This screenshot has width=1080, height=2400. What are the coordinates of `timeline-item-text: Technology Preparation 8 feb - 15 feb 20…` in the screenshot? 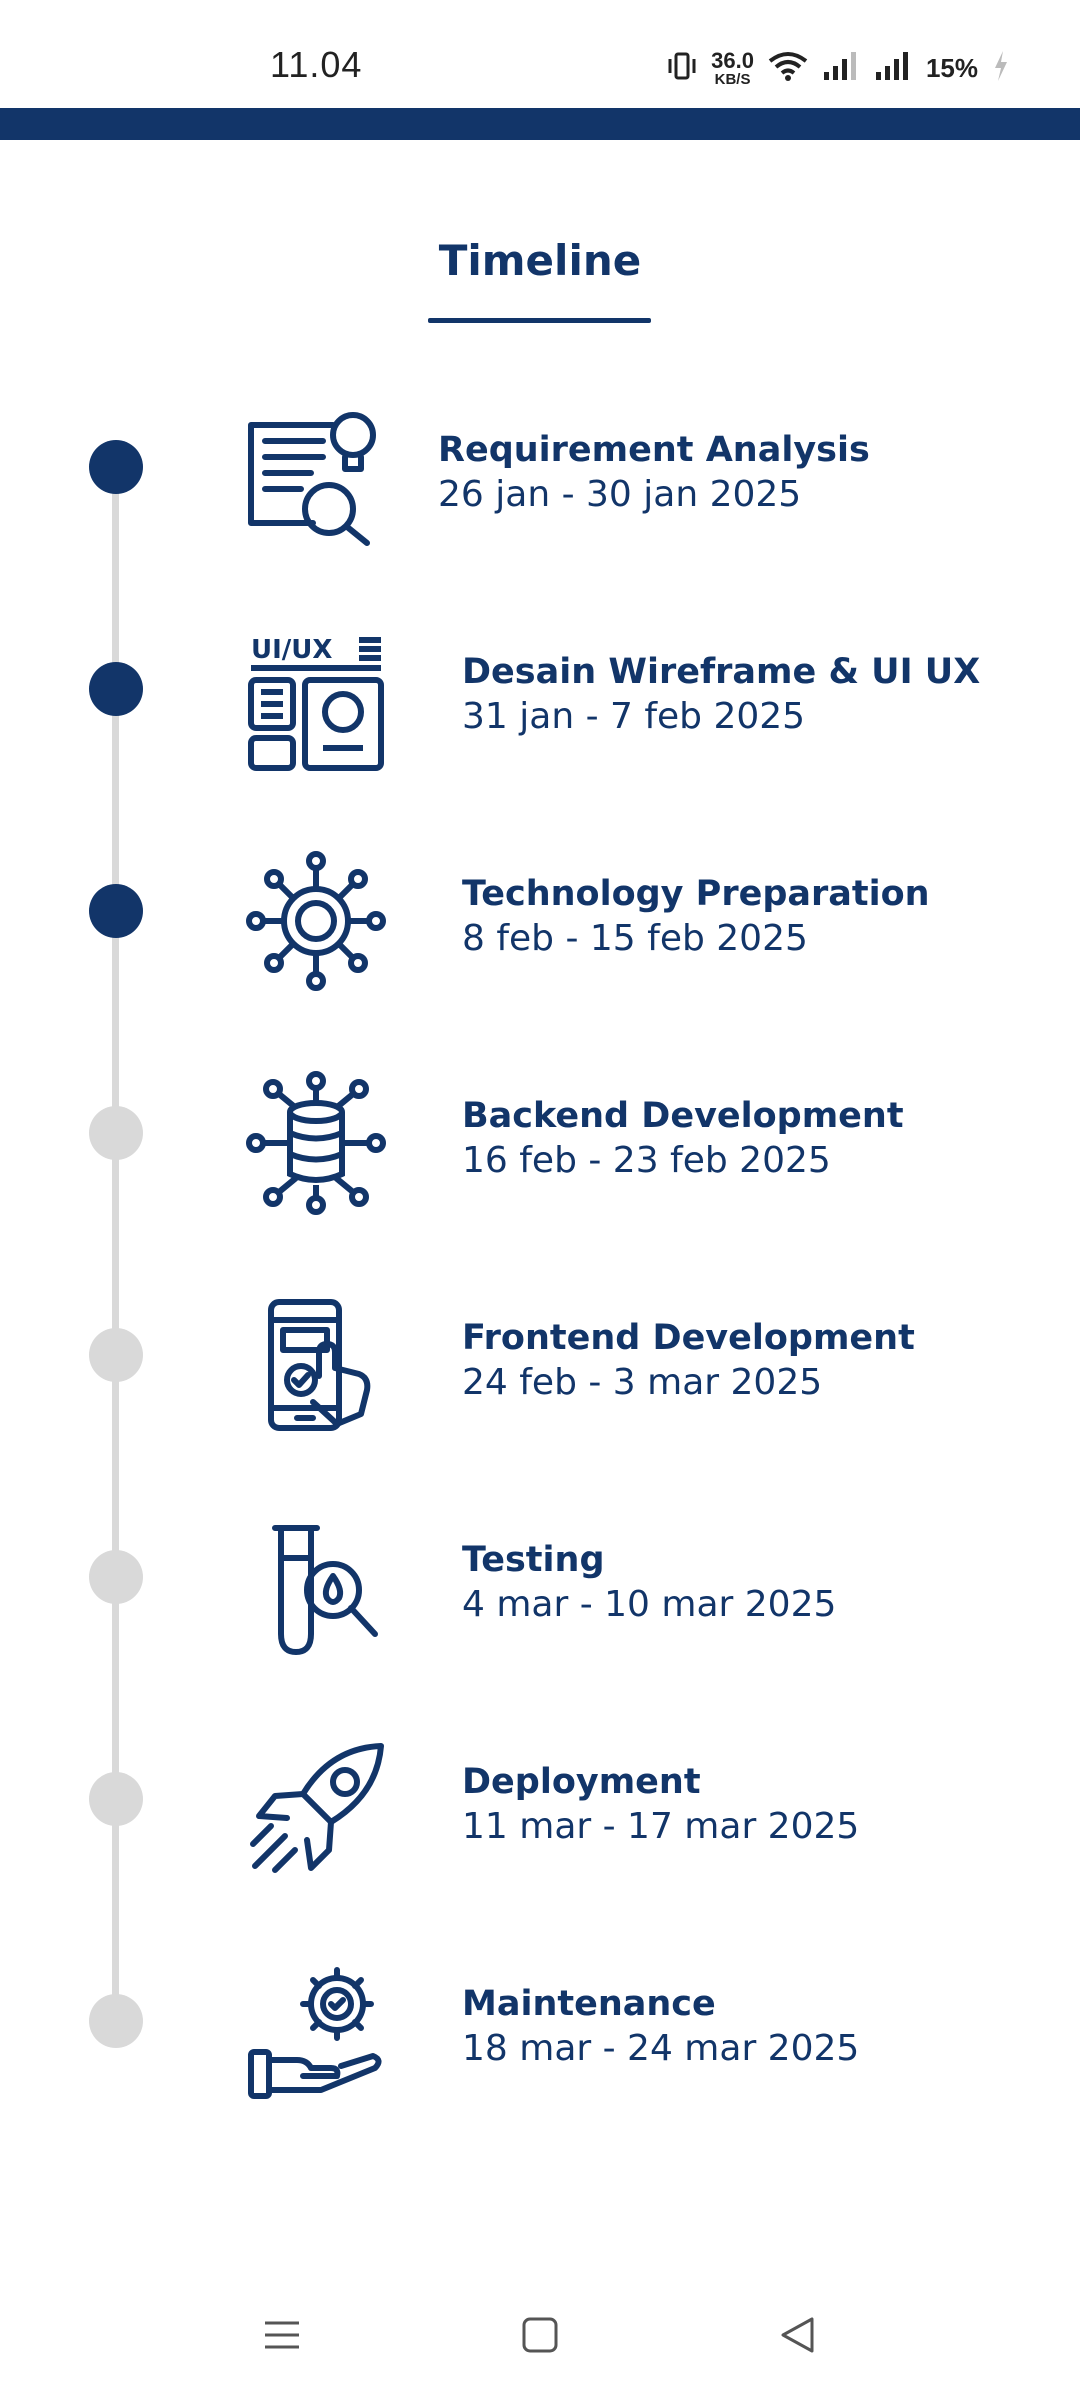 It's located at (696, 916).